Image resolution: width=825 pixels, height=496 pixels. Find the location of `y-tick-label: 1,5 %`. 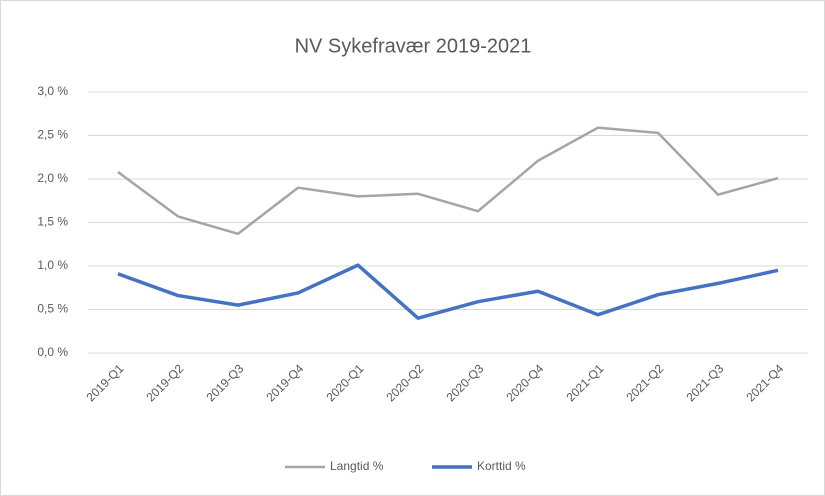

y-tick-label: 1,5 % is located at coordinates (52, 222).